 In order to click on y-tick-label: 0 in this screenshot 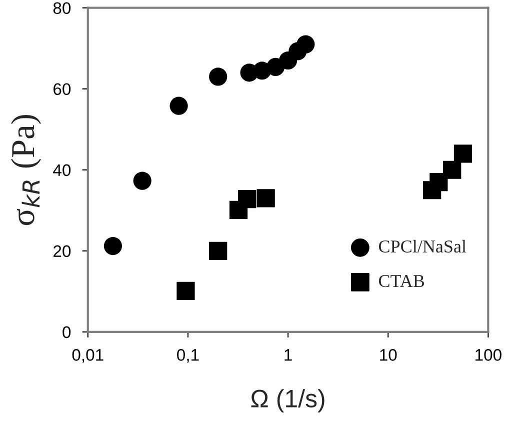, I will do `click(66, 332)`.